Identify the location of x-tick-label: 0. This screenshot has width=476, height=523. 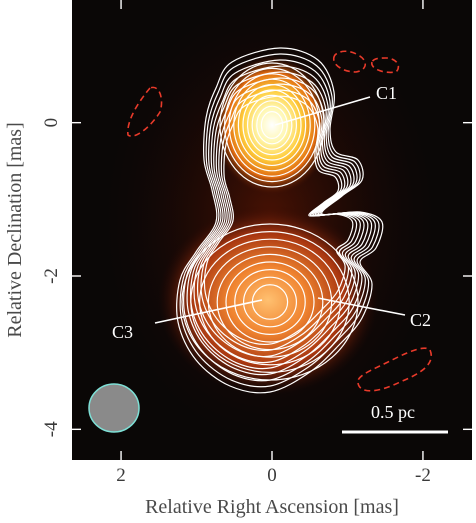
(272, 475).